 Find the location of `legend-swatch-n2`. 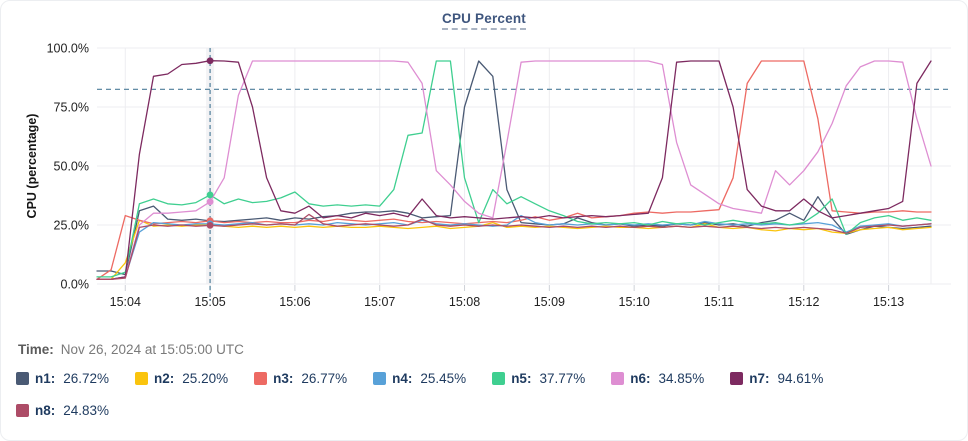

legend-swatch-n2 is located at coordinates (142, 378).